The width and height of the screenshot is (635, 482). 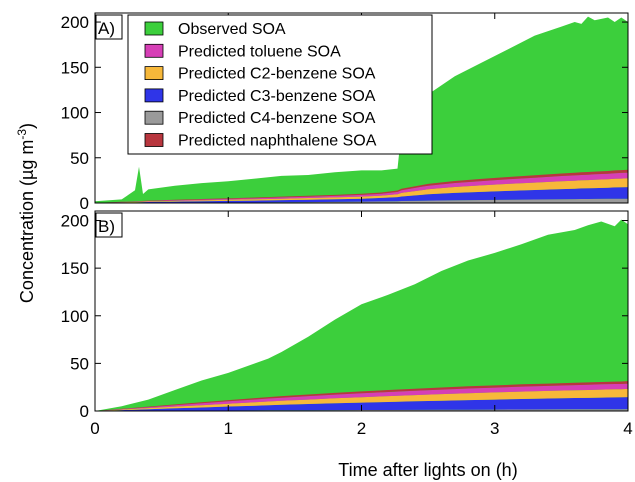 What do you see at coordinates (627, 428) in the screenshot?
I see `x-tick-label: 4` at bounding box center [627, 428].